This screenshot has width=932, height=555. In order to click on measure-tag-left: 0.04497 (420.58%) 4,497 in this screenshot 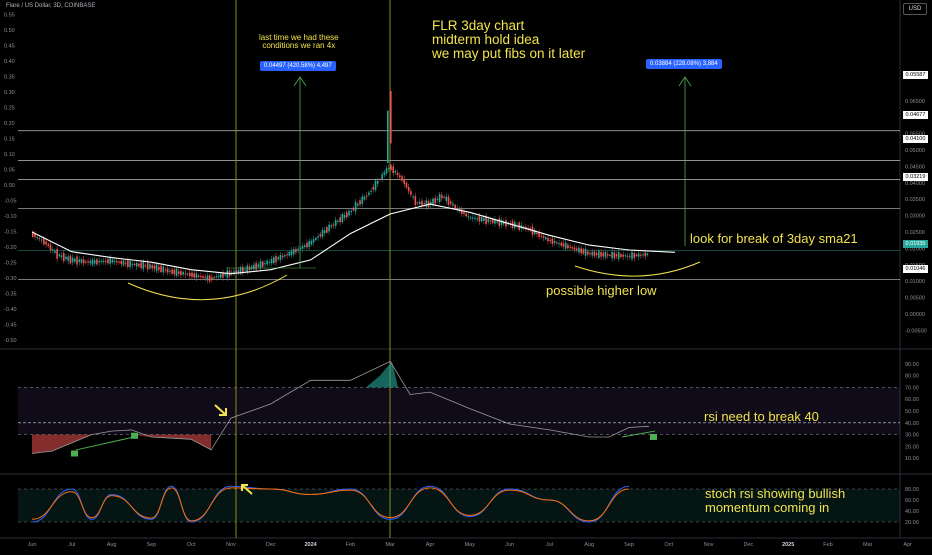, I will do `click(298, 66)`.